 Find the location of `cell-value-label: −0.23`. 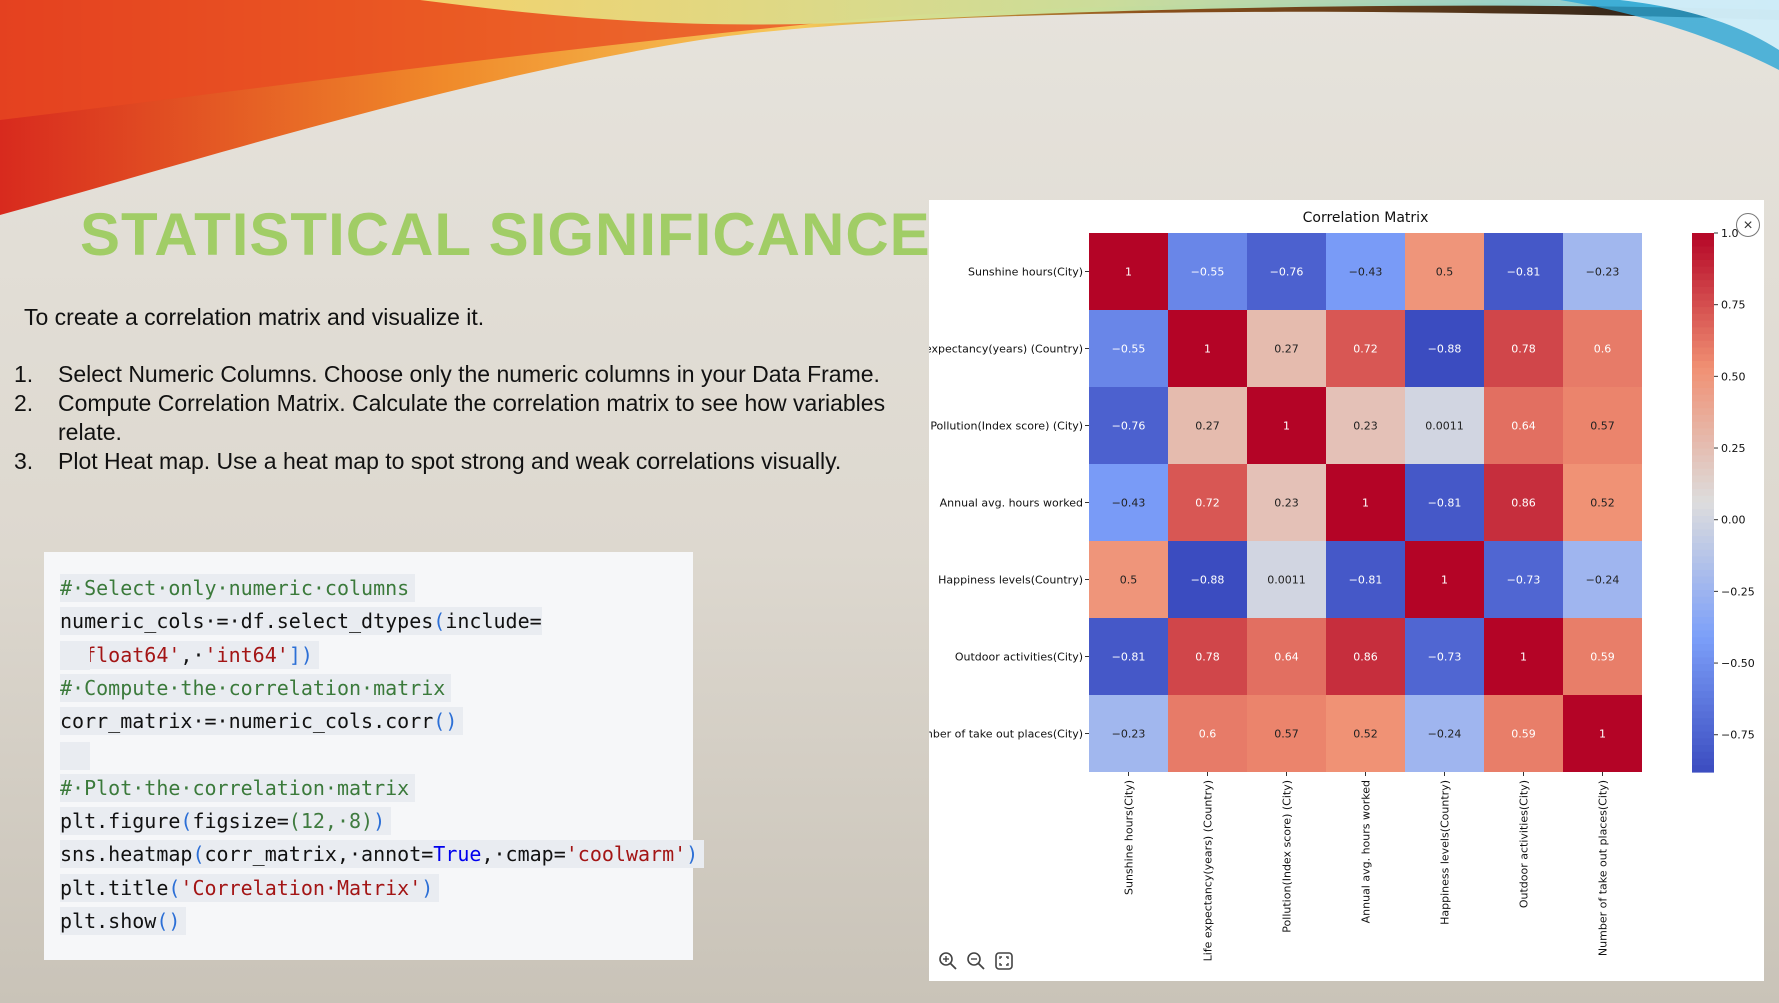

cell-value-label: −0.23 is located at coordinates (1129, 734).